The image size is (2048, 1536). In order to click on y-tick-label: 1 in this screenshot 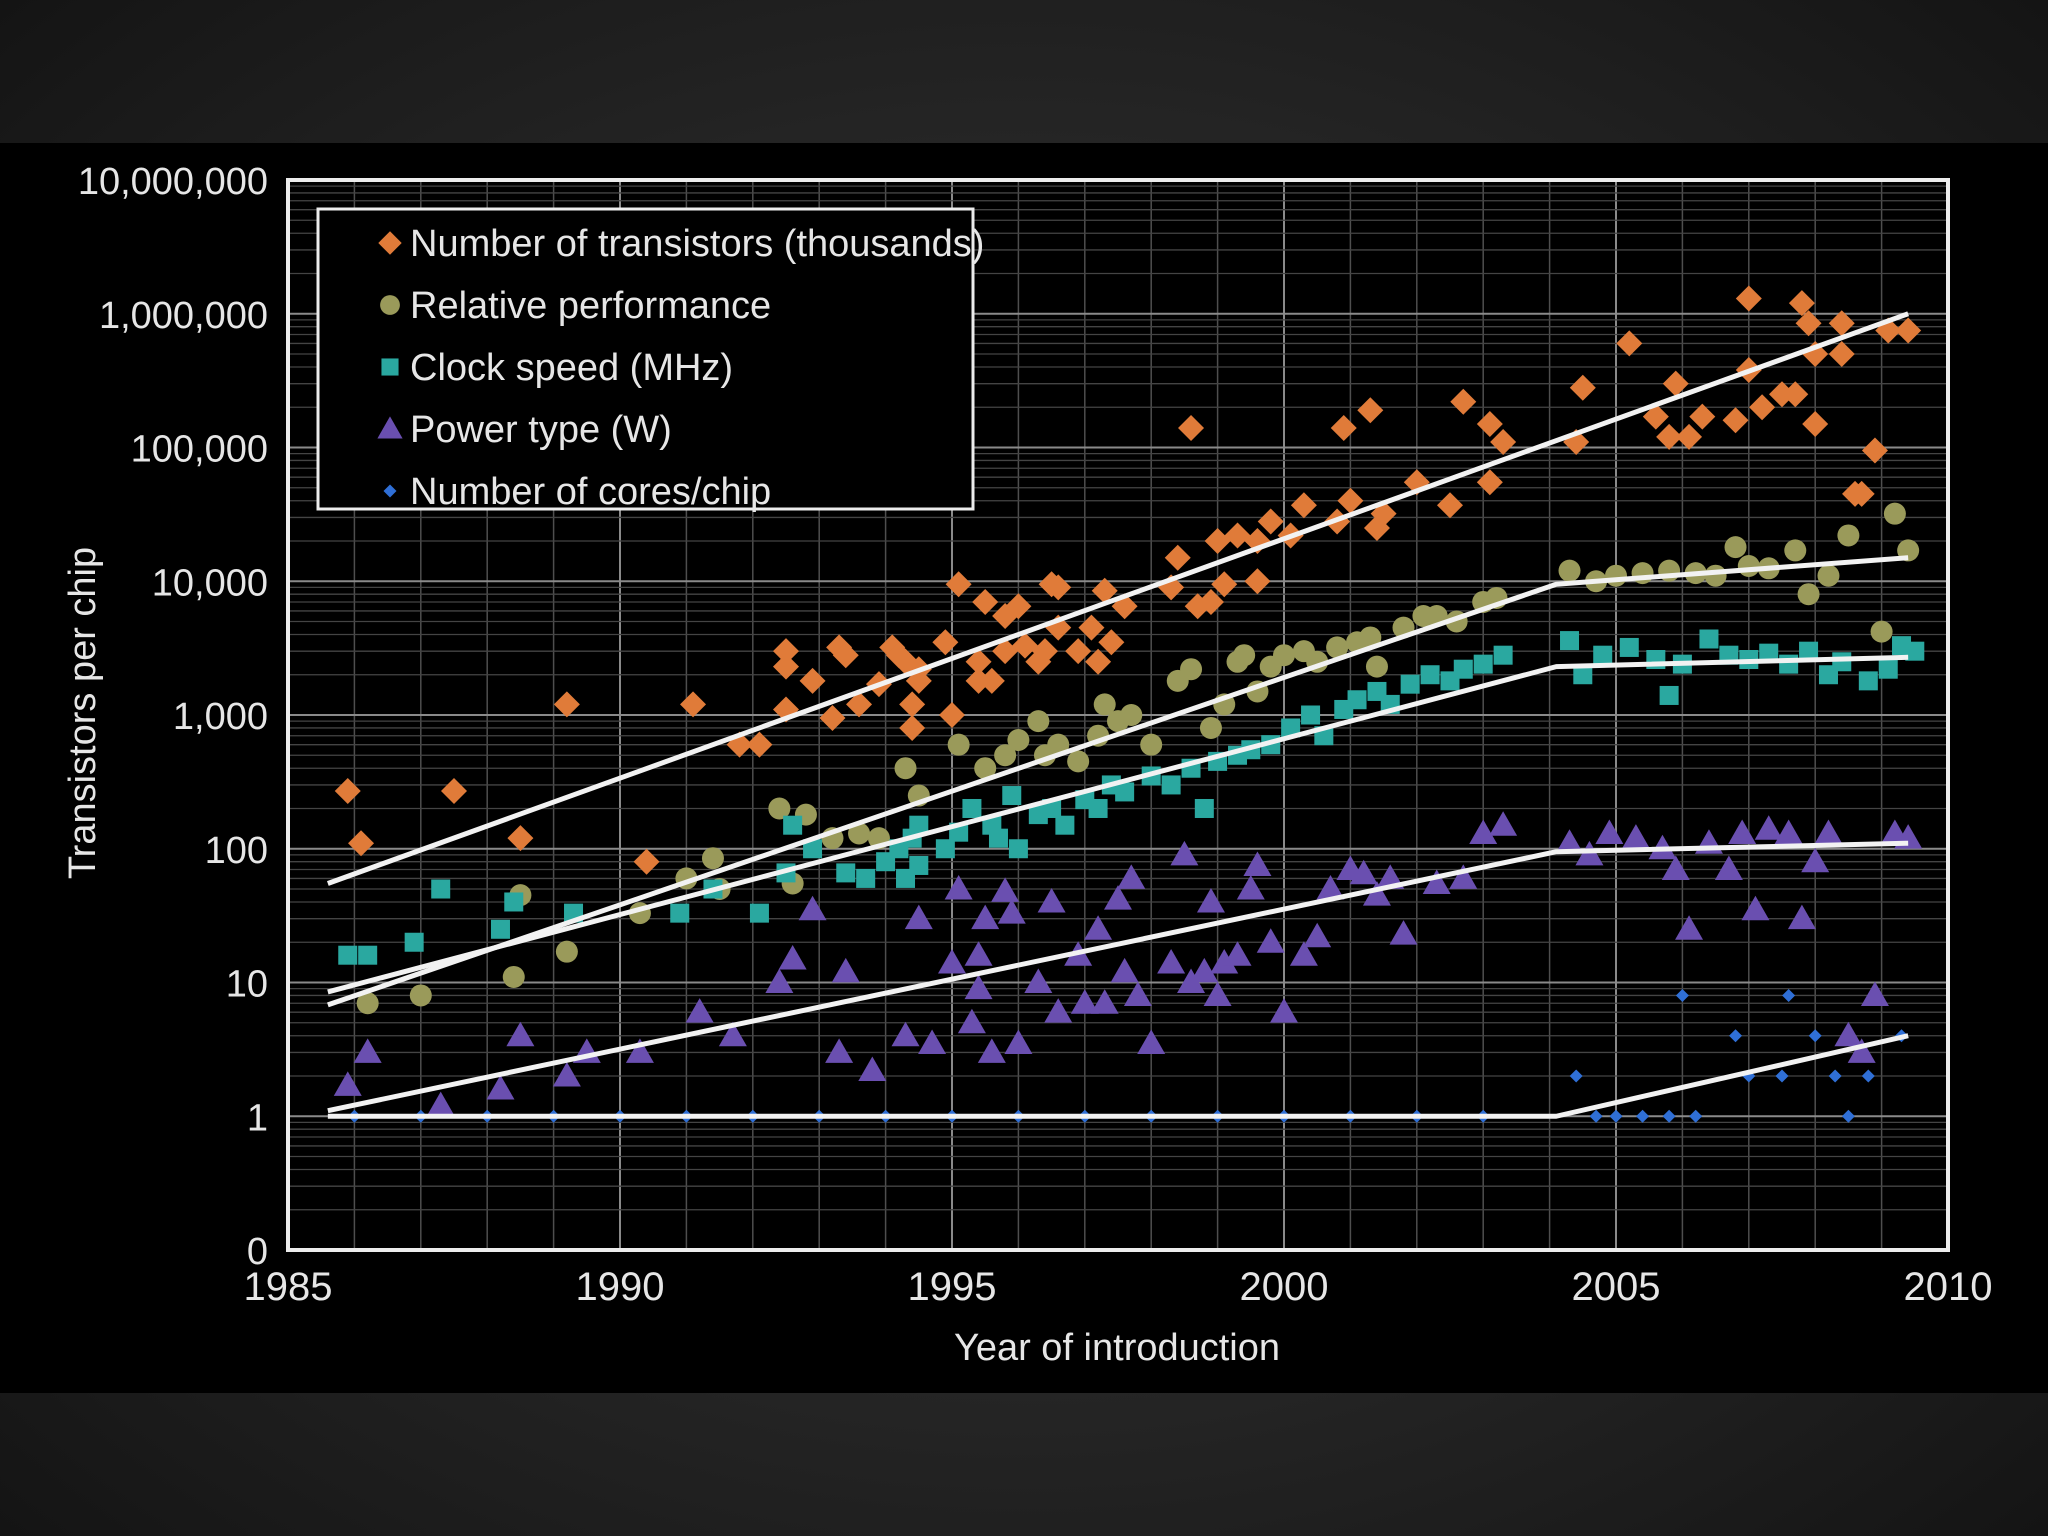, I will do `click(257, 1118)`.